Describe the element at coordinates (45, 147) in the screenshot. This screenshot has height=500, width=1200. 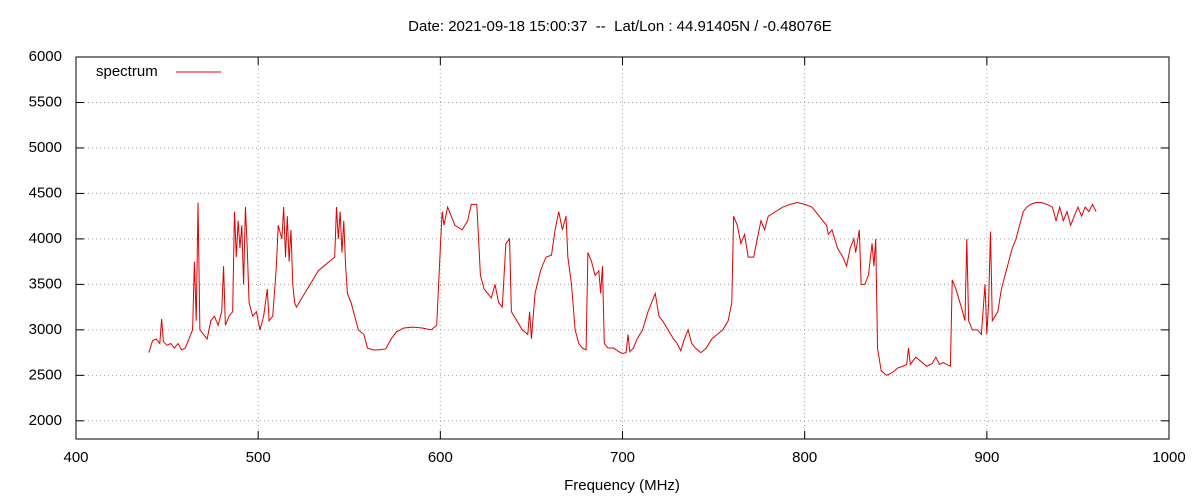
I see `y-tick-label: 5000` at that location.